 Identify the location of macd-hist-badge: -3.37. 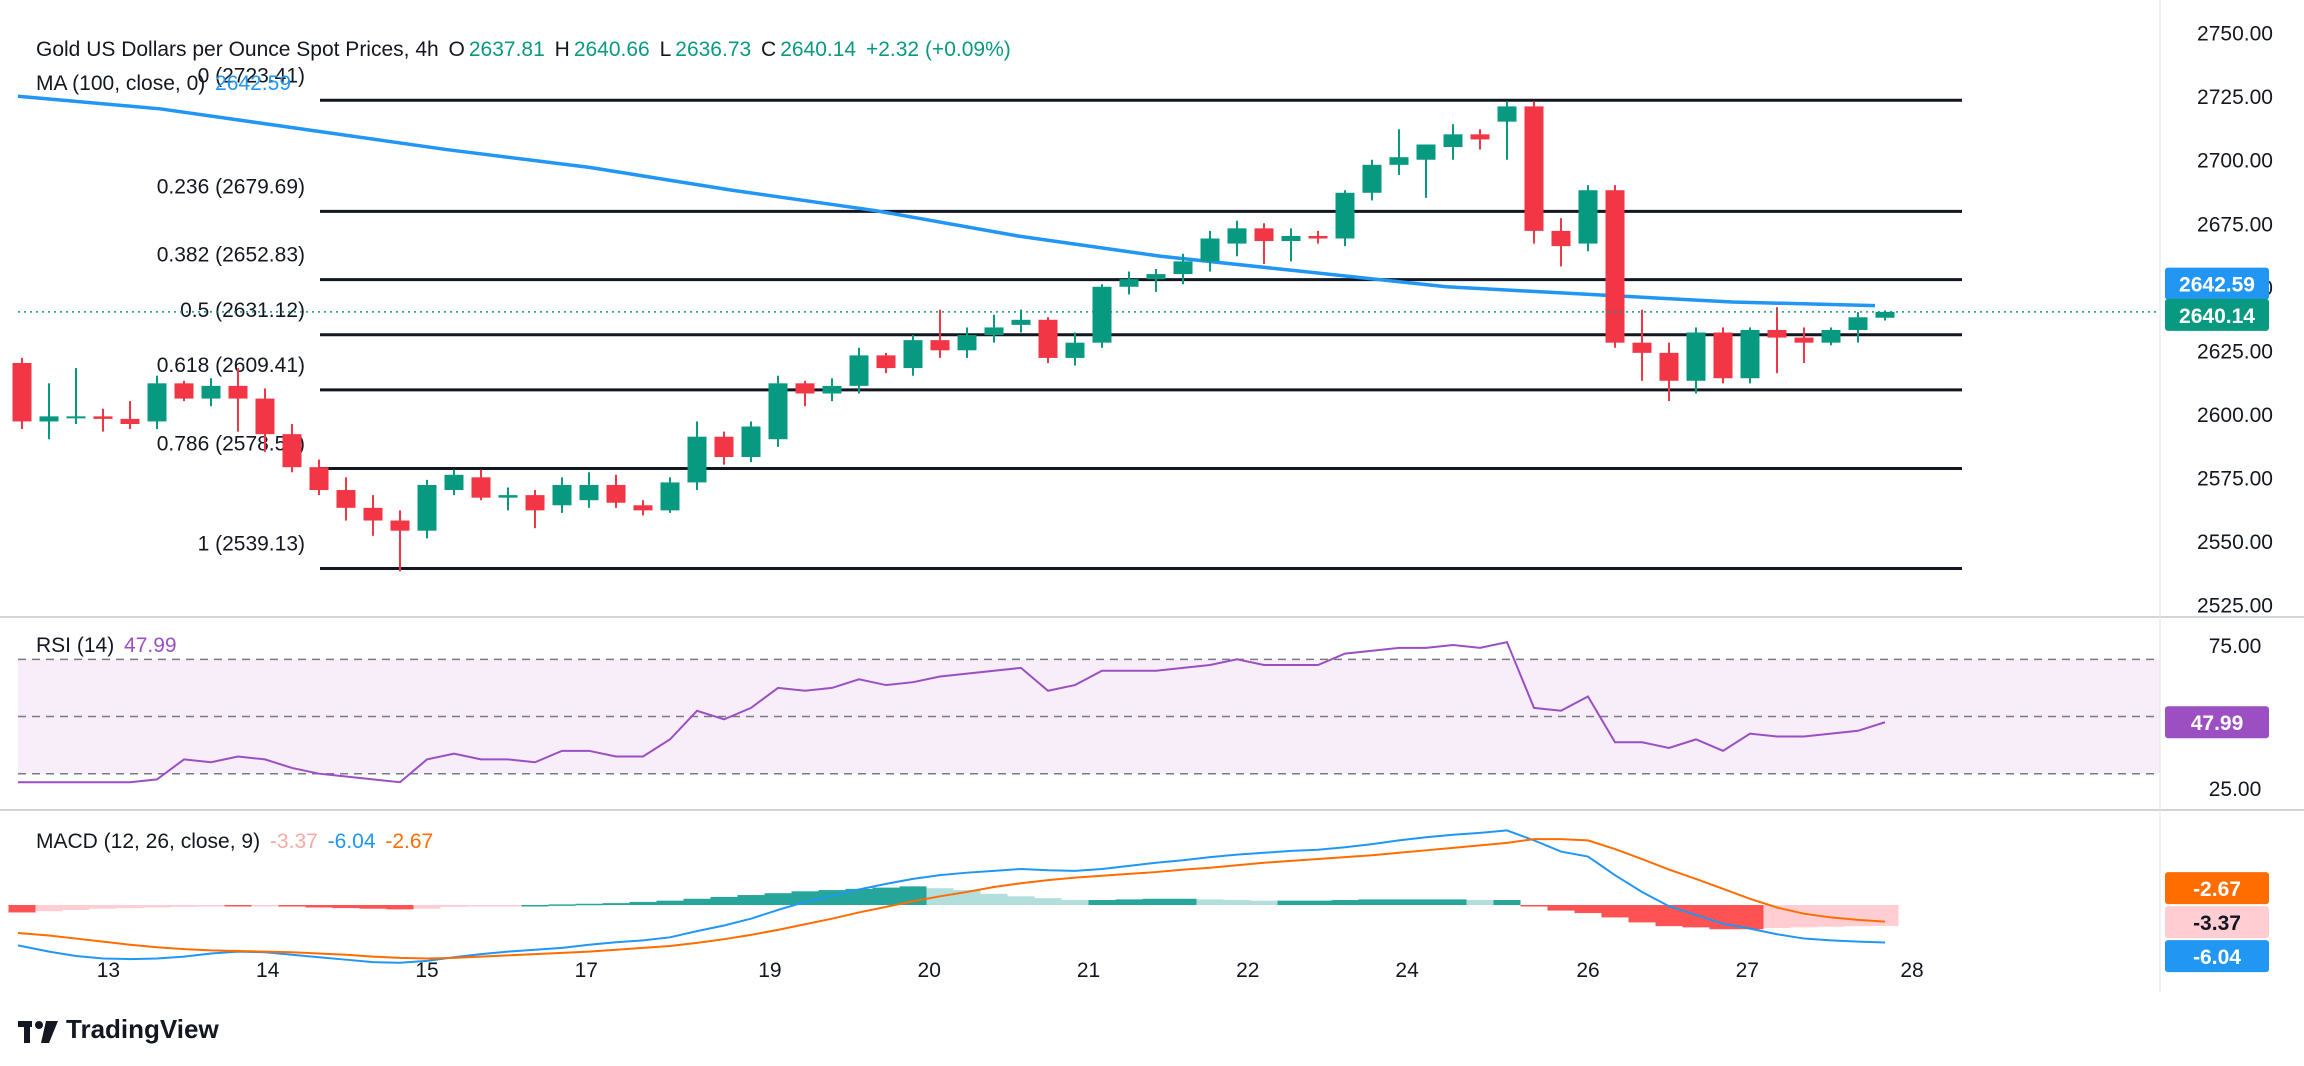
(2217, 923).